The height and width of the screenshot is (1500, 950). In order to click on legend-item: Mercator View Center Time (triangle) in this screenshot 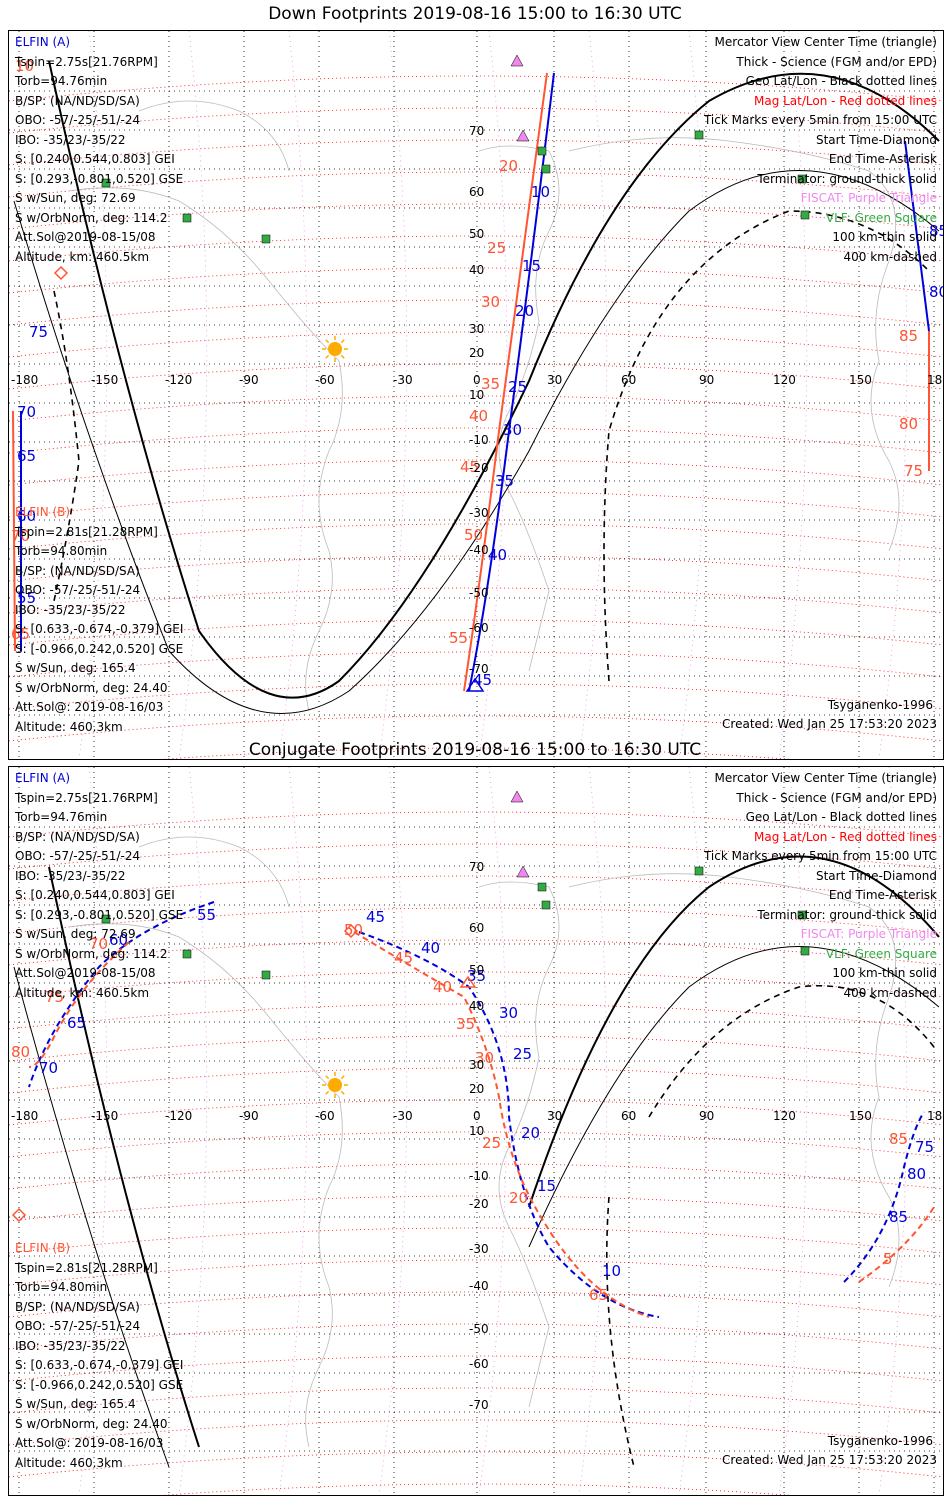, I will do `click(825, 42)`.